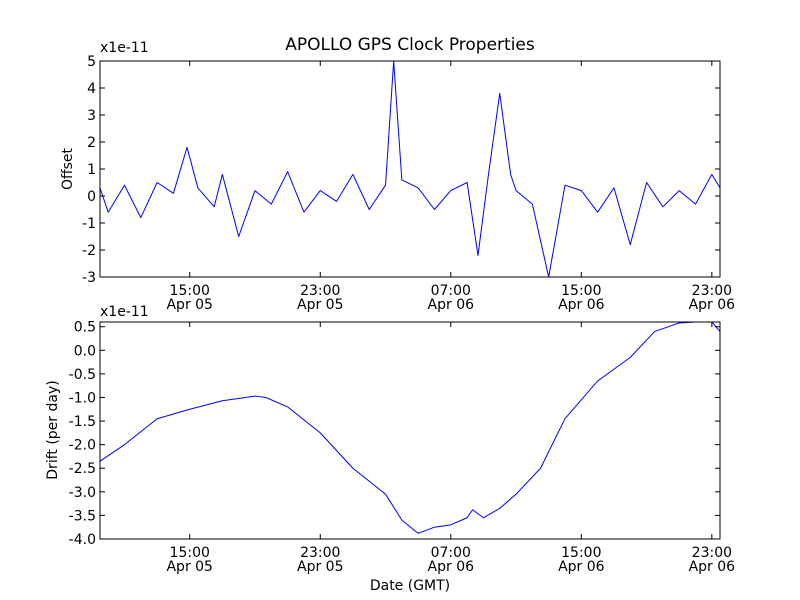 The width and height of the screenshot is (800, 600). What do you see at coordinates (410, 586) in the screenshot?
I see `drift-x-axis-label: Date (GMT)` at bounding box center [410, 586].